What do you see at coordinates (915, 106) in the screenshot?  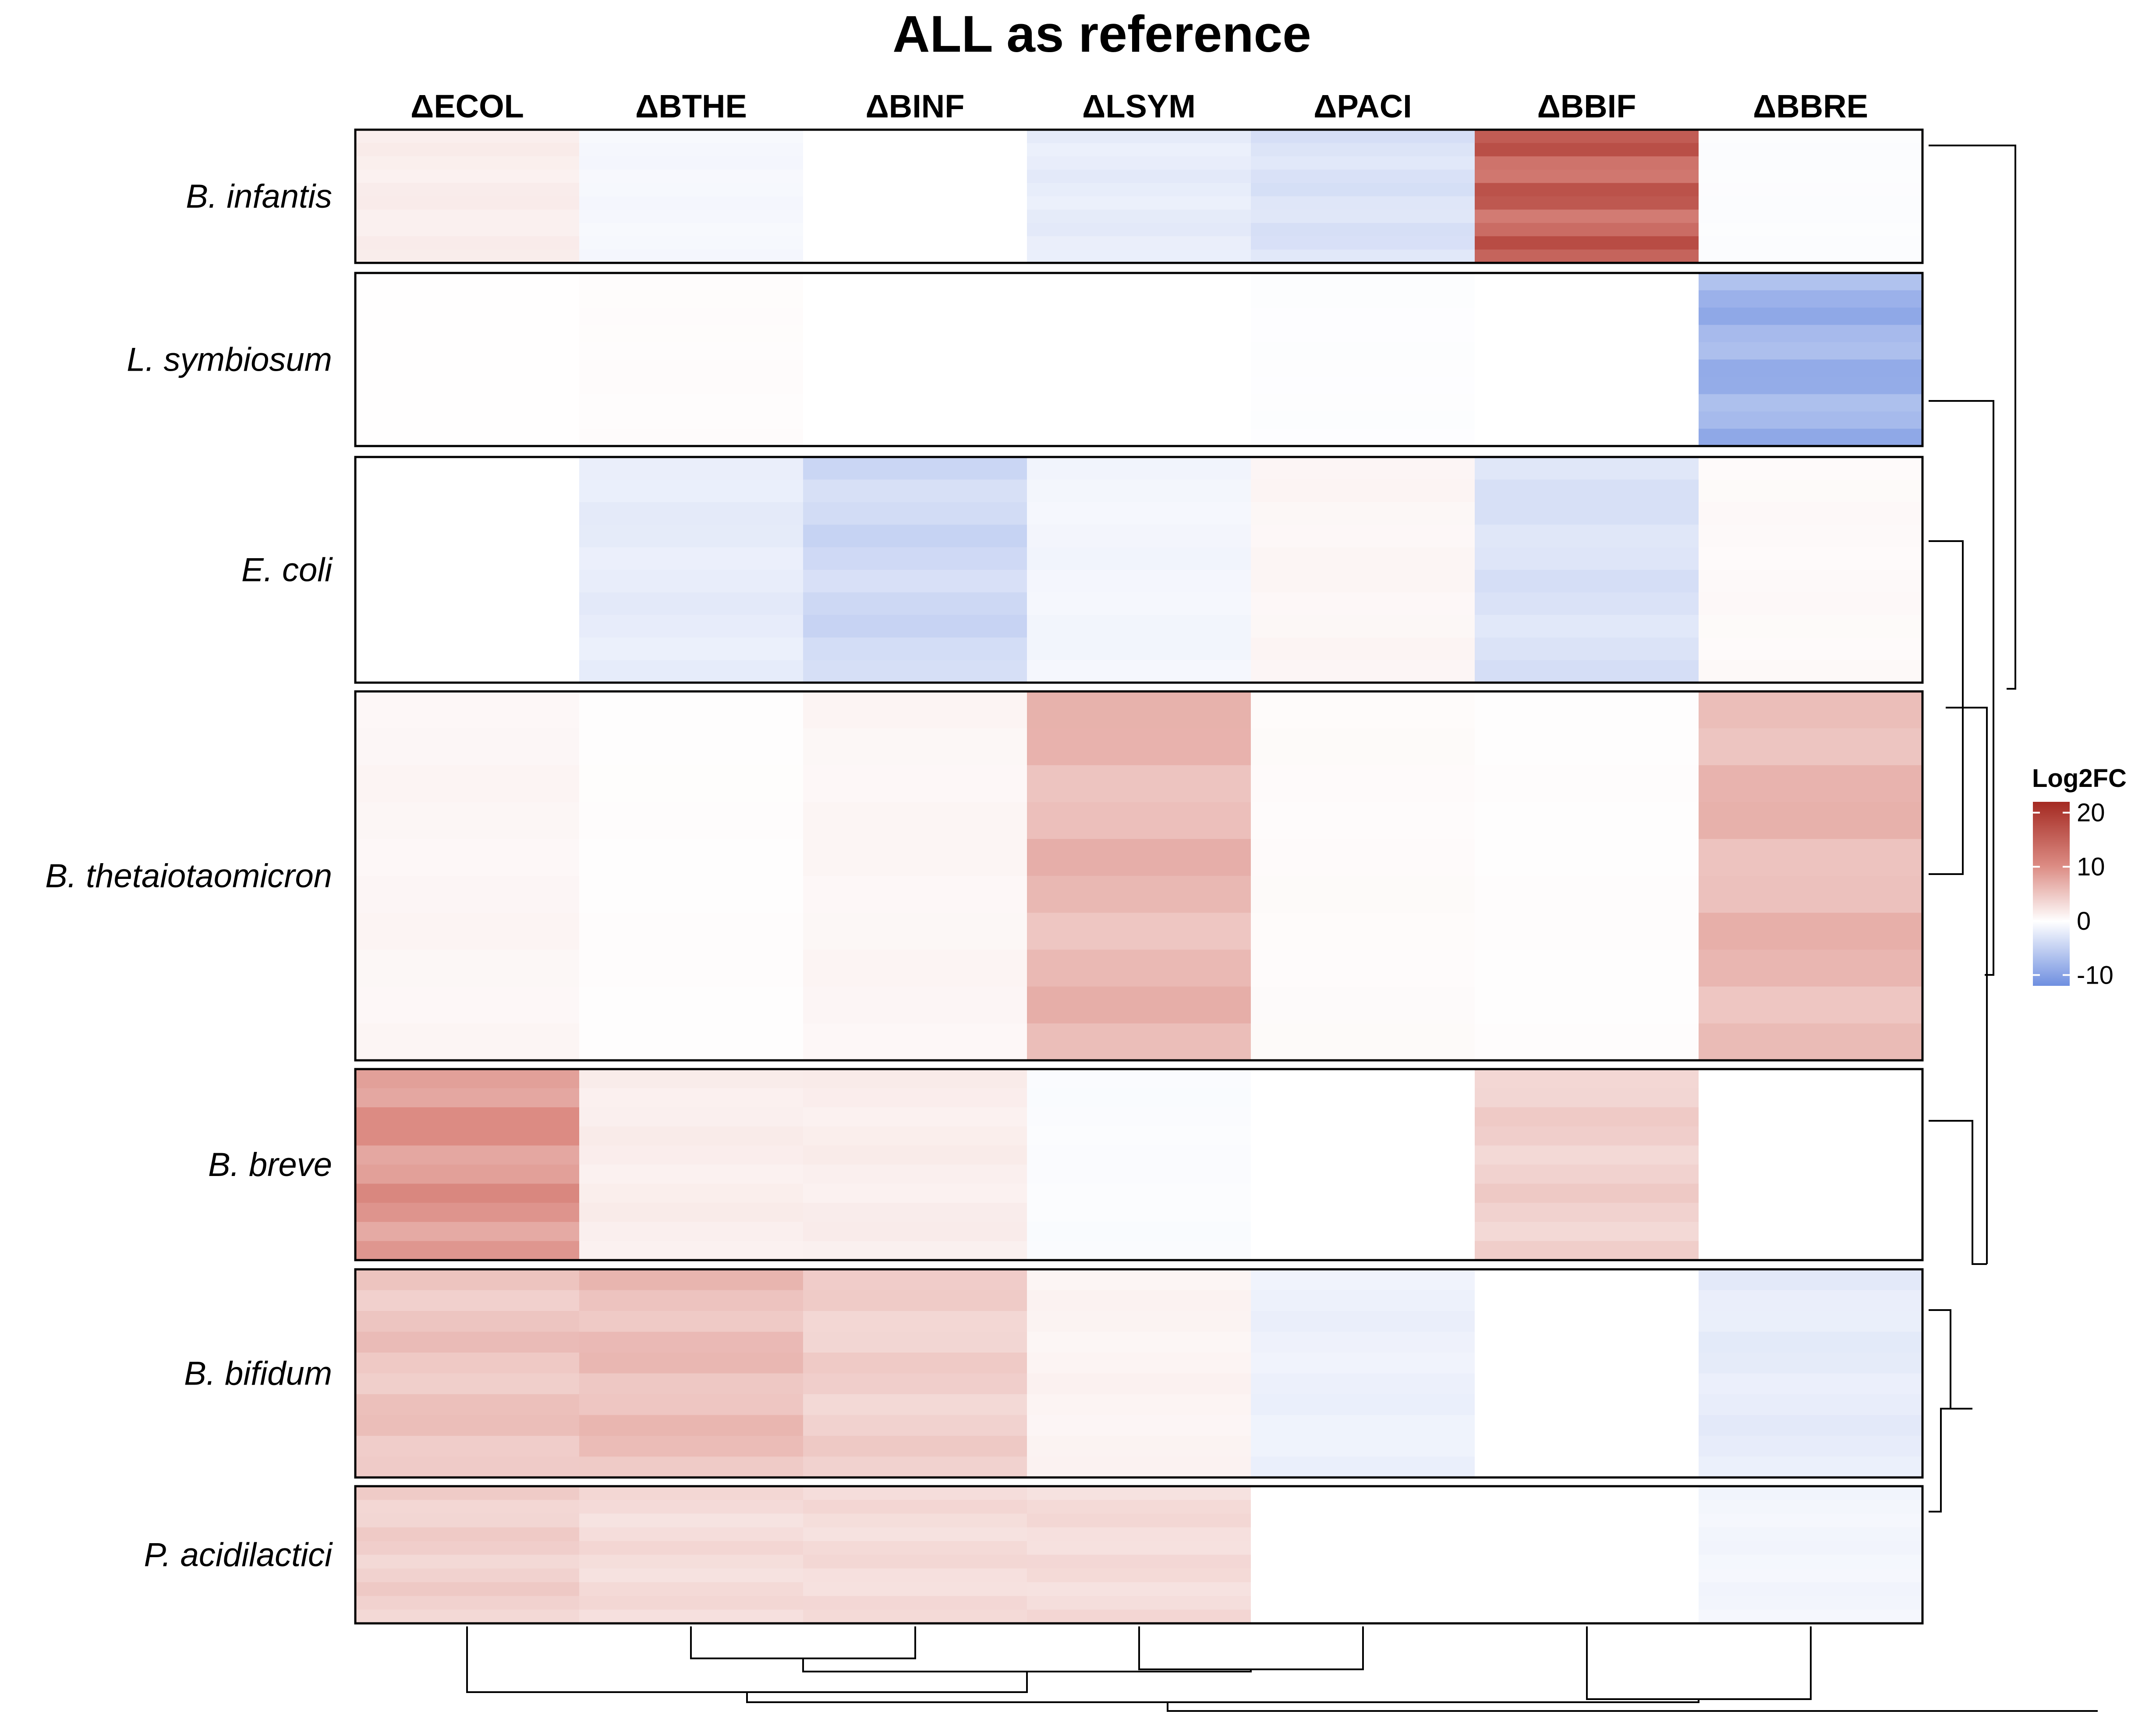 I see `column-label-3: ΔBINF` at bounding box center [915, 106].